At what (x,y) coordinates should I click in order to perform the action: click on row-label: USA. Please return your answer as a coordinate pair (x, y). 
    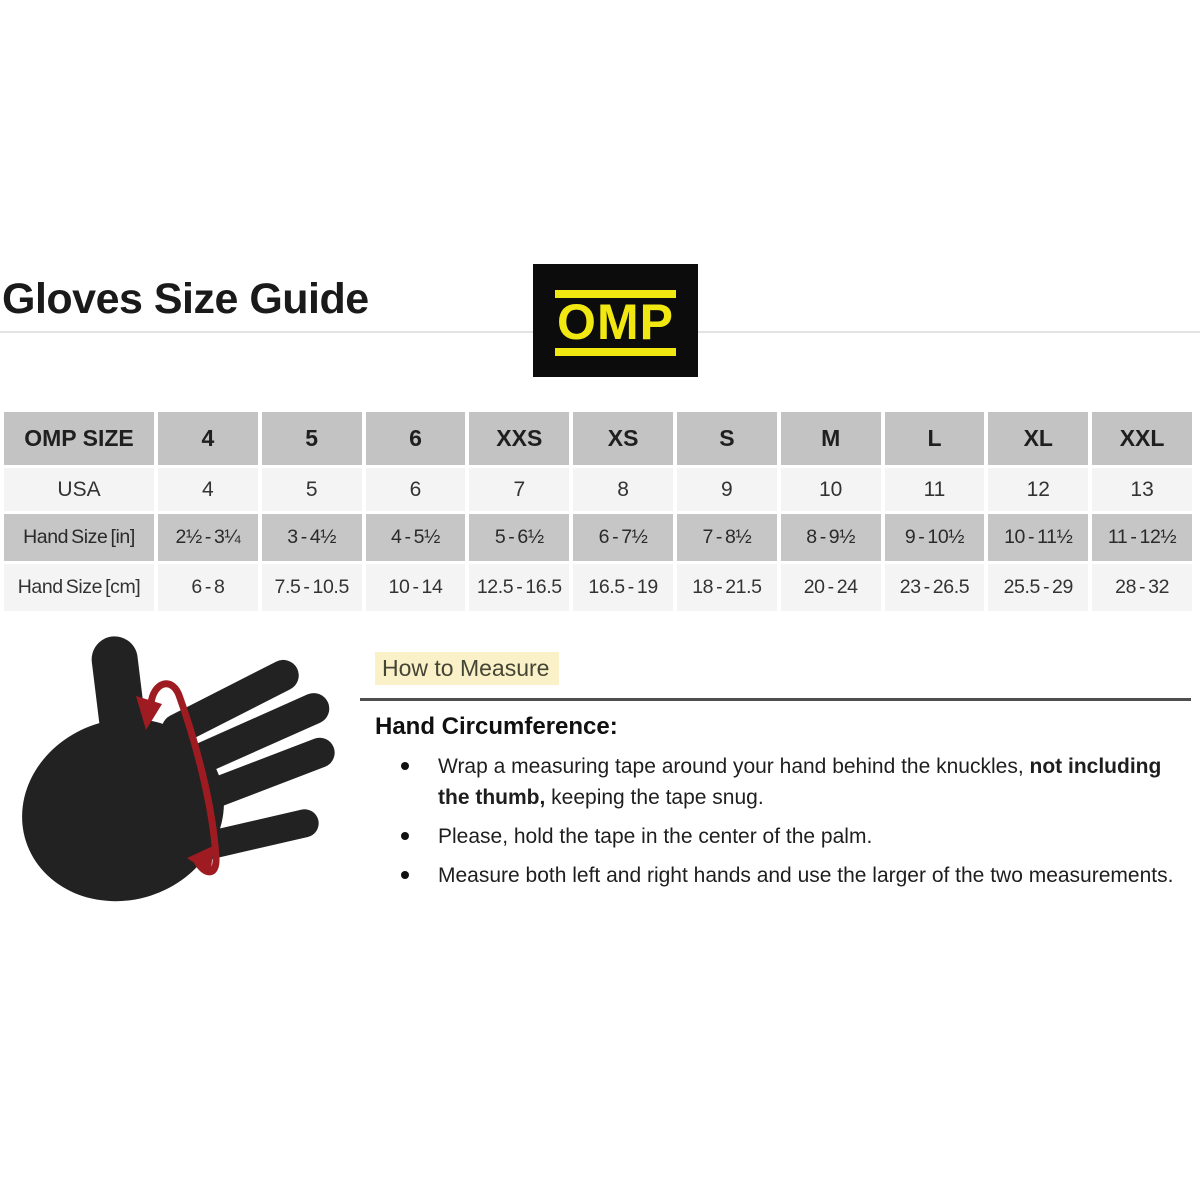
    Looking at the image, I should click on (79, 489).